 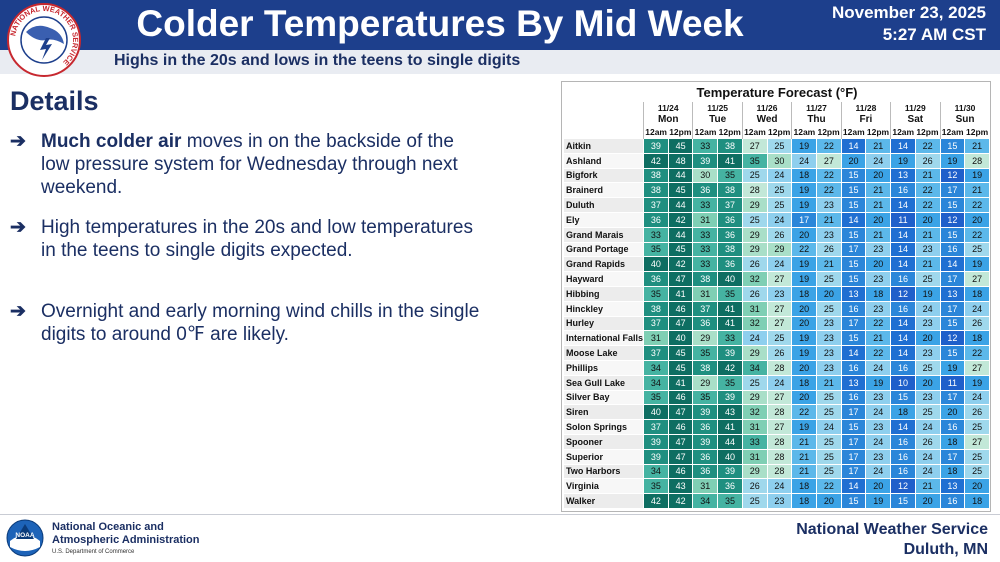 I want to click on city-name: International Falls, so click(x=603, y=338).